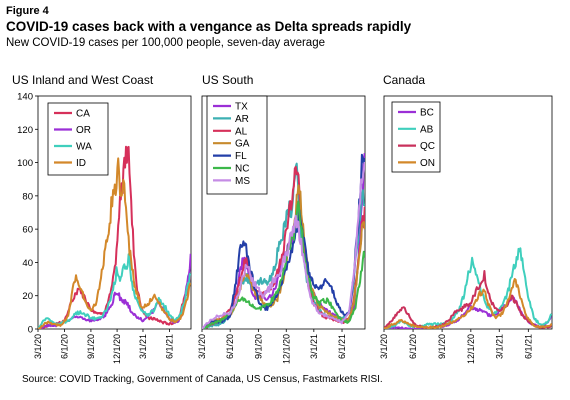  I want to click on series-line-qc, so click(468, 299).